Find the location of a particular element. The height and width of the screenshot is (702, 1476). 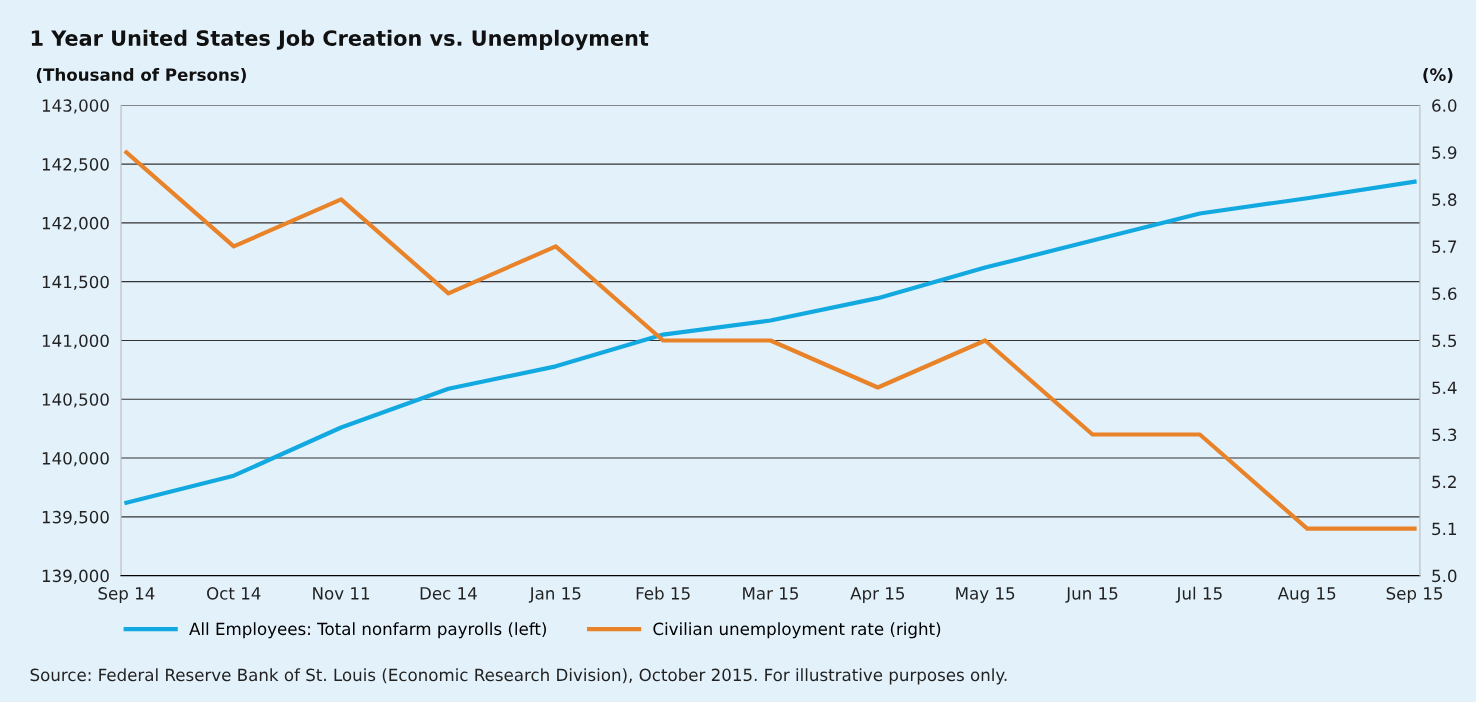

x-tick-label: Nov 11 is located at coordinates (341, 593).